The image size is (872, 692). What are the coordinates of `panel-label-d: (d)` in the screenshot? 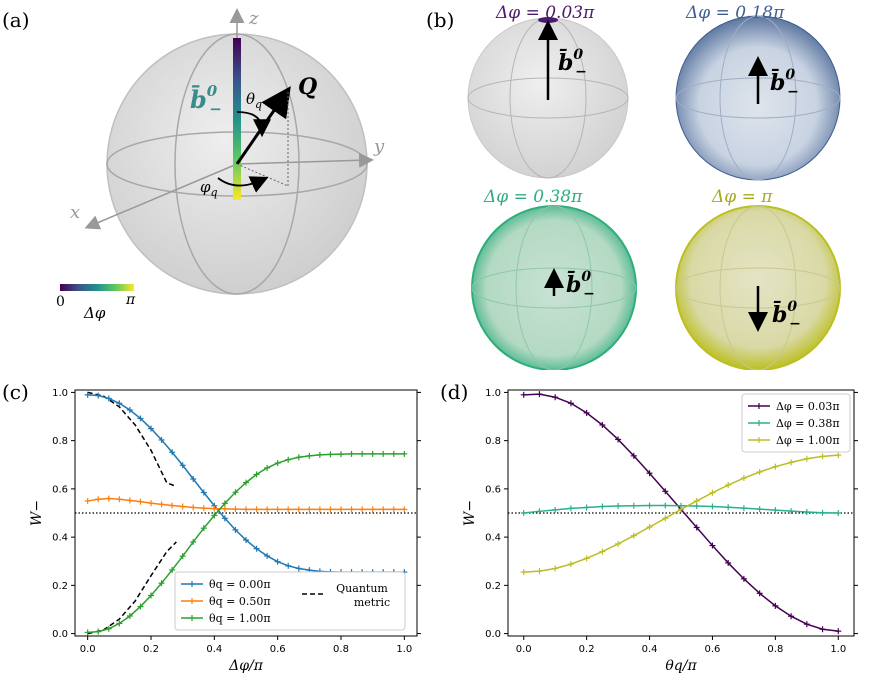 It's located at (454, 392).